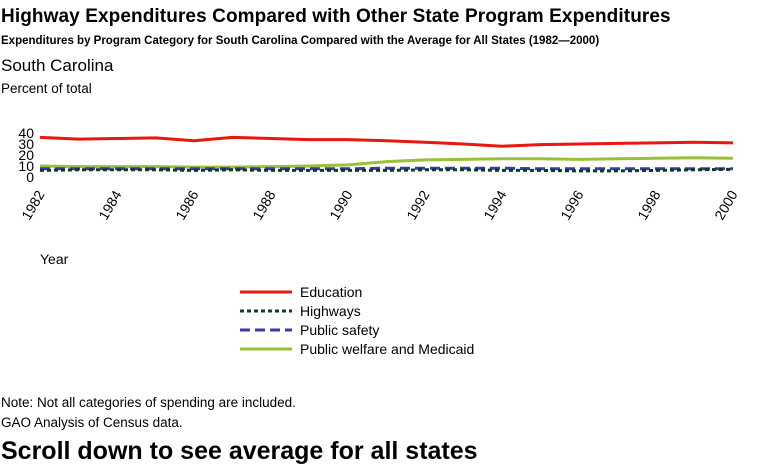 This screenshot has width=760, height=475. What do you see at coordinates (572, 204) in the screenshot?
I see `x-tick-label: 1996` at bounding box center [572, 204].